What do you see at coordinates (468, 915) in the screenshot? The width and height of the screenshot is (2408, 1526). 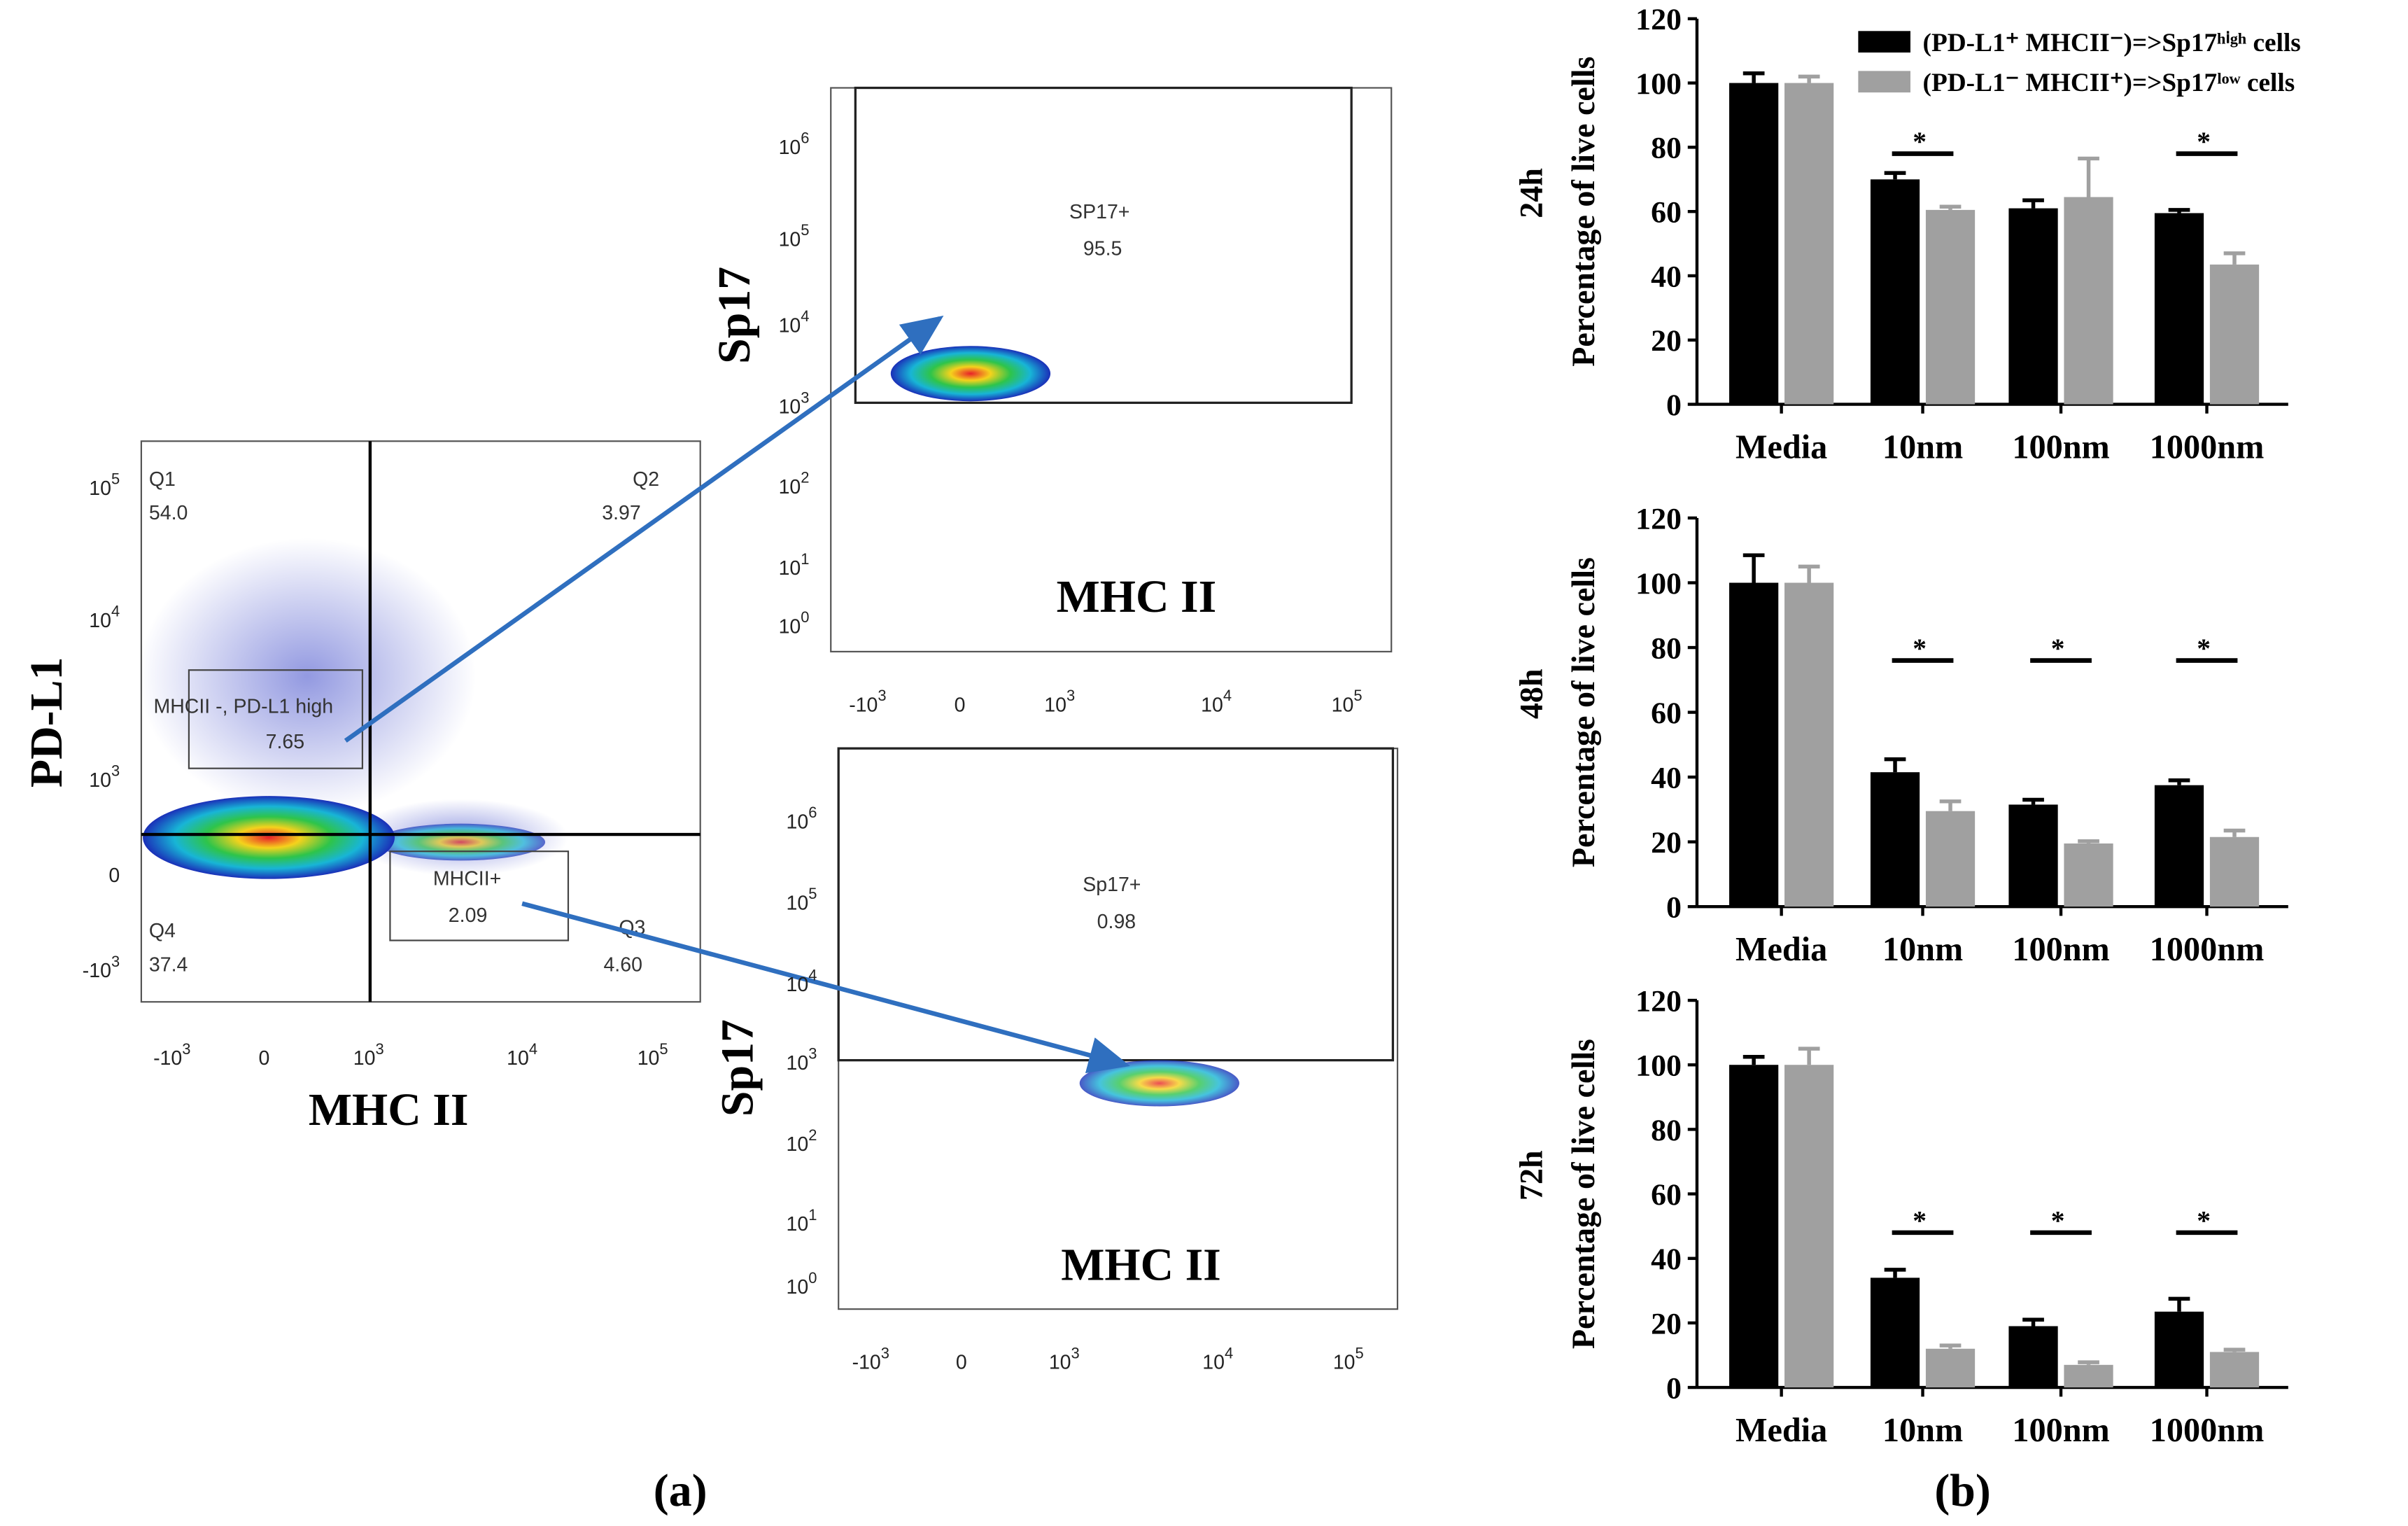 I see `gate-value: 2.09` at bounding box center [468, 915].